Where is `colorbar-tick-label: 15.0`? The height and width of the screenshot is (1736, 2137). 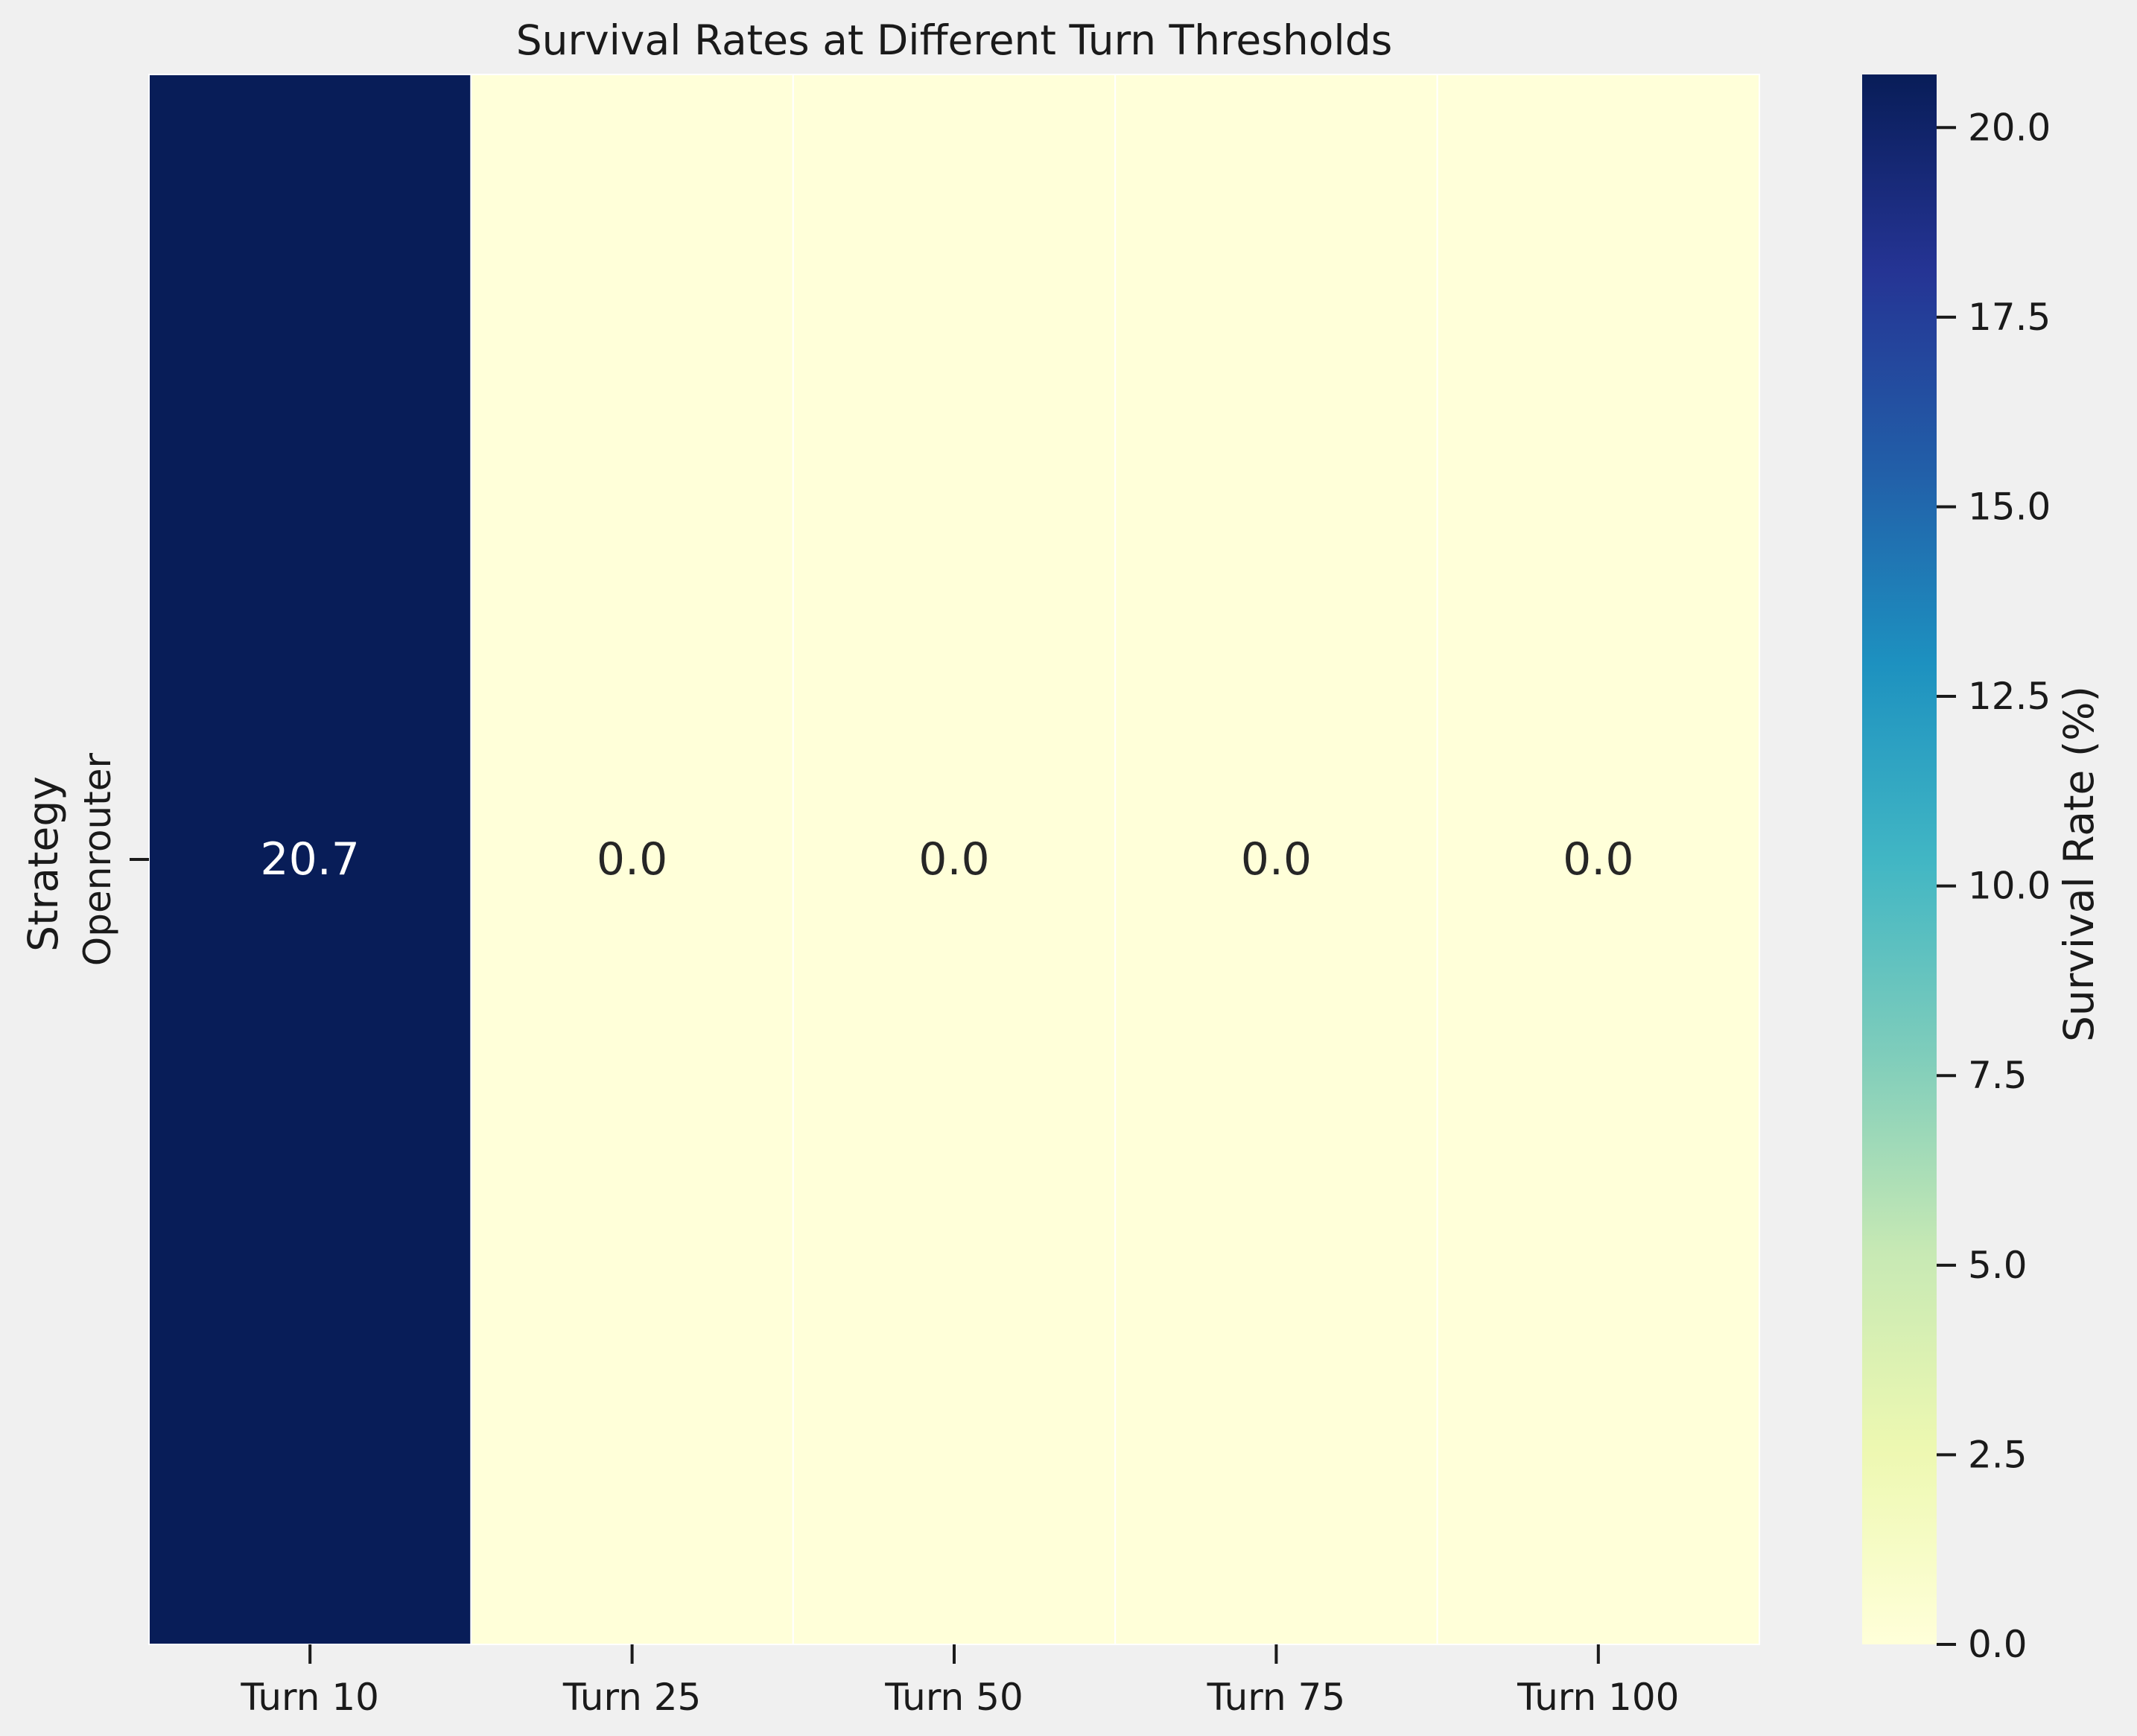 colorbar-tick-label: 15.0 is located at coordinates (2009, 506).